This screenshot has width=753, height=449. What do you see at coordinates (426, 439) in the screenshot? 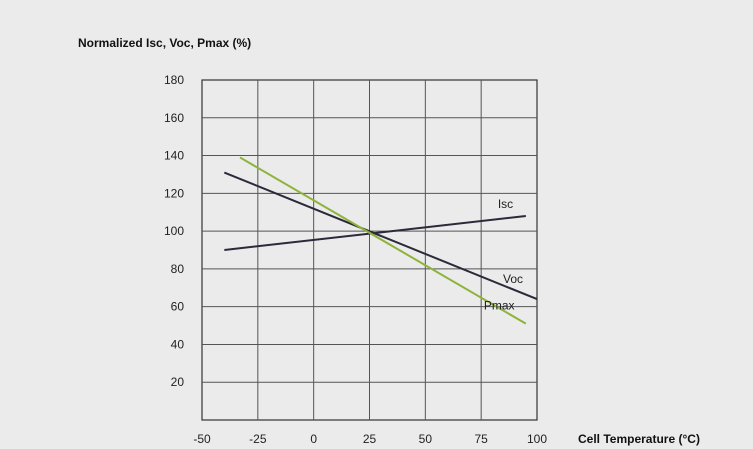
I see `x-tick-label: 50` at bounding box center [426, 439].